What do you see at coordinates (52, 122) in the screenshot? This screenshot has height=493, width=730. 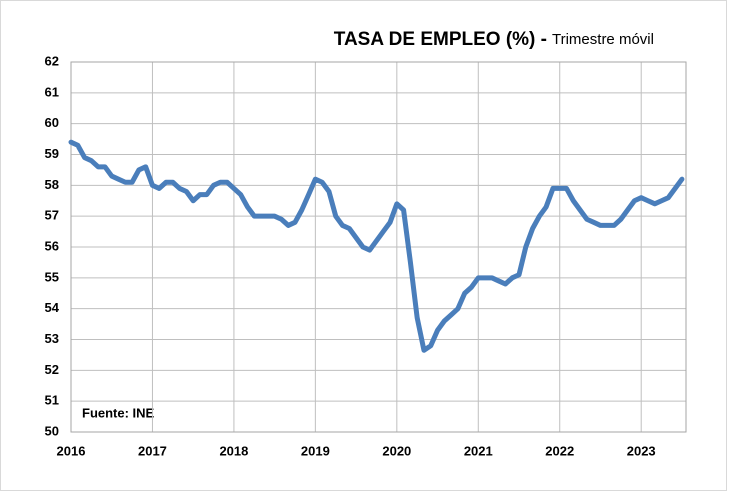 I see `y-tick-label: 60` at bounding box center [52, 122].